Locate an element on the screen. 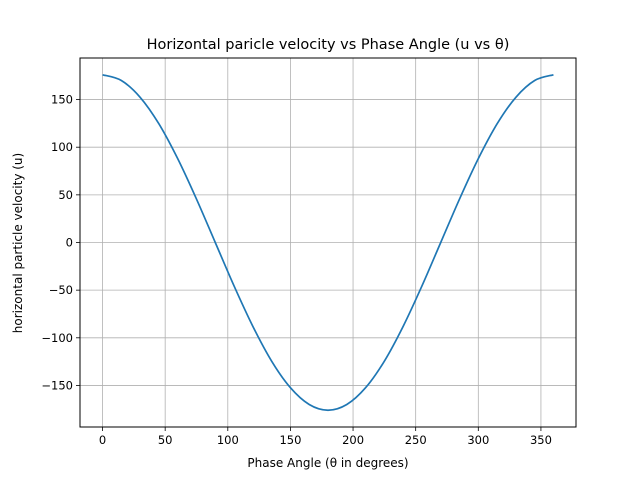  x-tick-label: 150 is located at coordinates (290, 440).